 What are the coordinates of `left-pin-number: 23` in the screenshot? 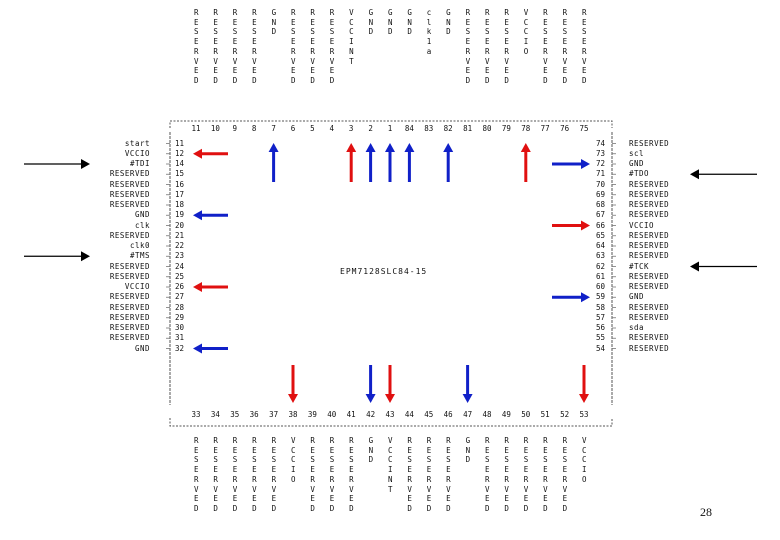 It's located at (180, 256).